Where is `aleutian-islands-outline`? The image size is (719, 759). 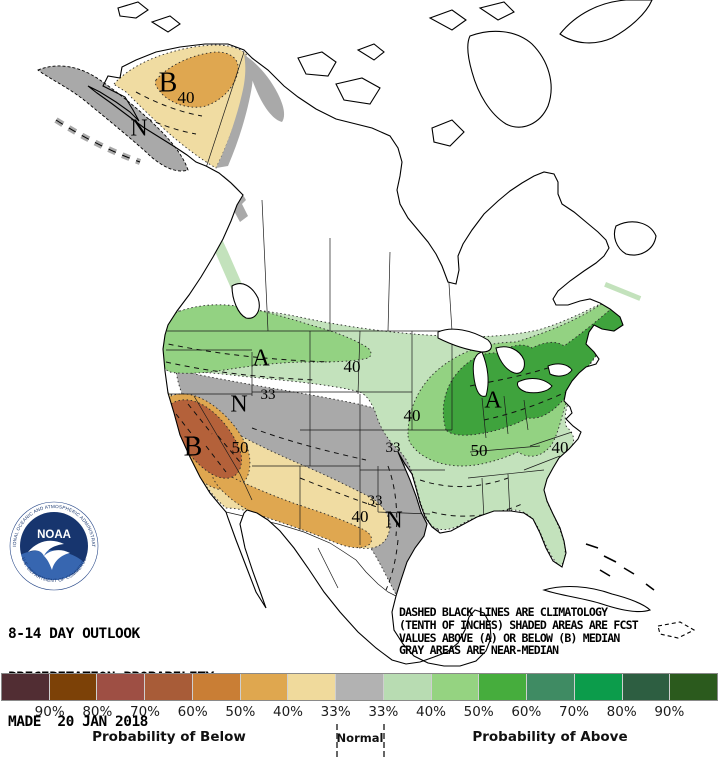
aleutian-islands-outline is located at coordinates (98, 141).